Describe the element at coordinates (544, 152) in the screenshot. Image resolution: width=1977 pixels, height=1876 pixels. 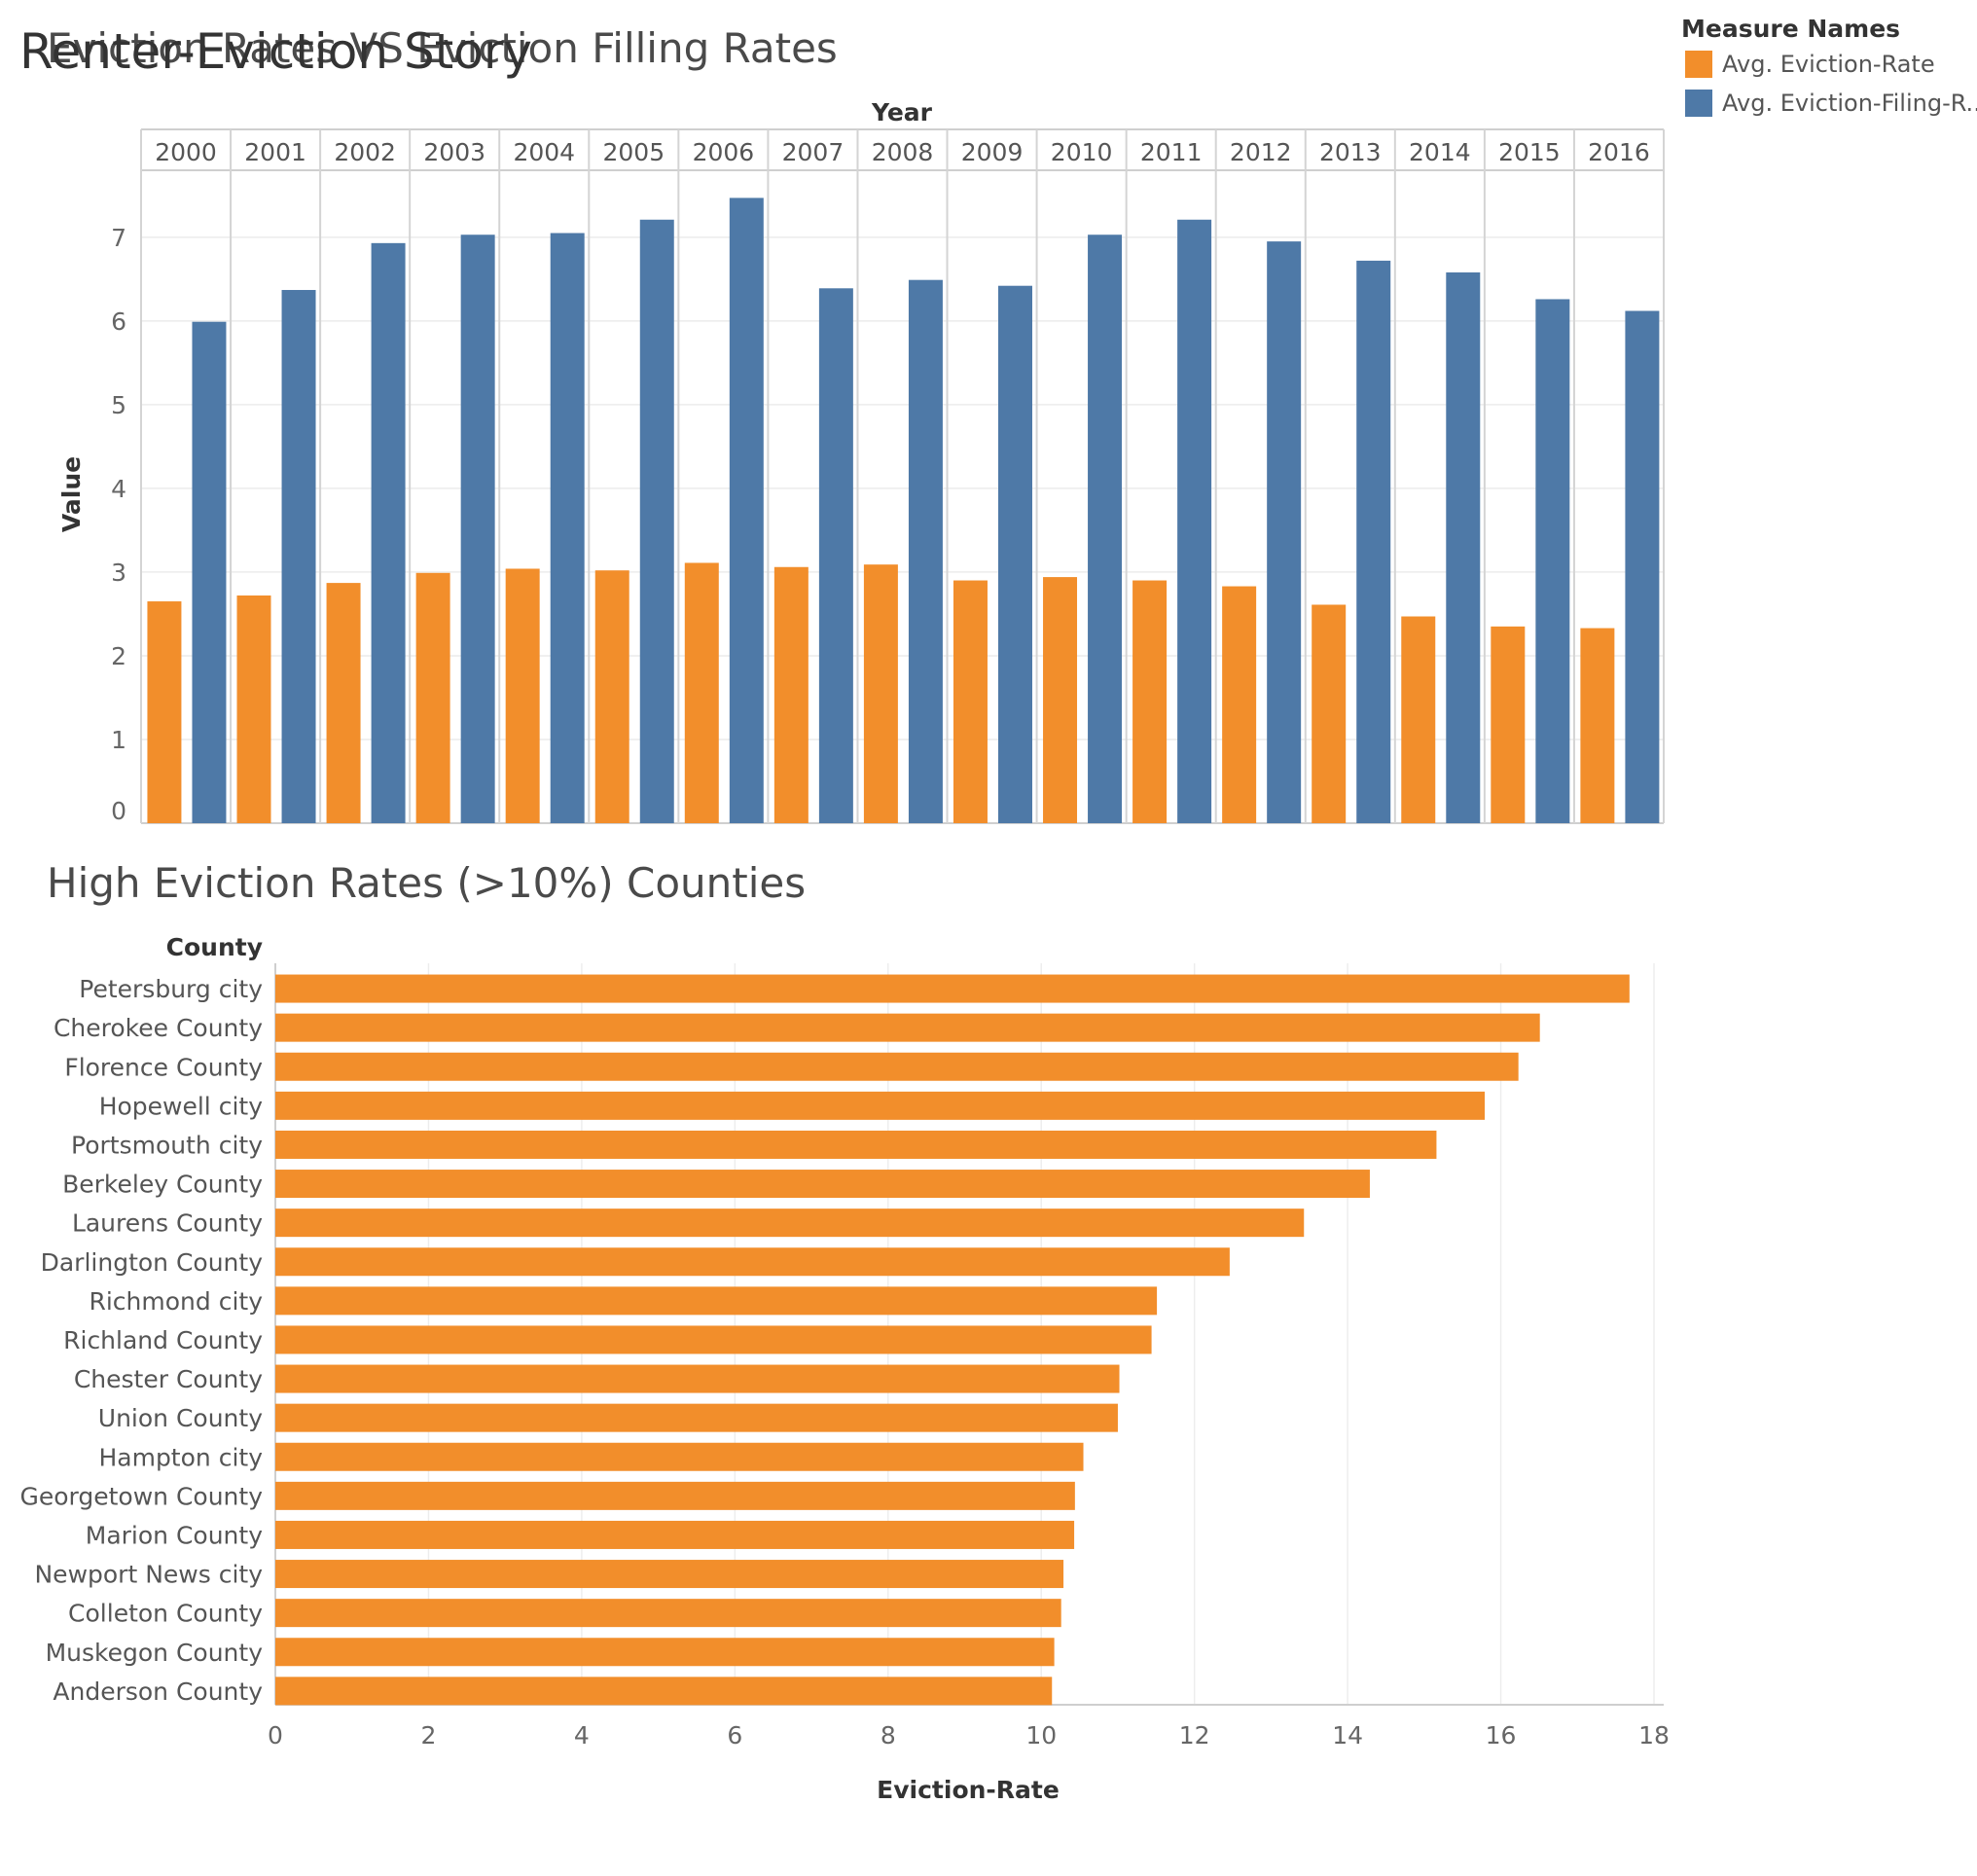
I see `year-header: 2004` at that location.